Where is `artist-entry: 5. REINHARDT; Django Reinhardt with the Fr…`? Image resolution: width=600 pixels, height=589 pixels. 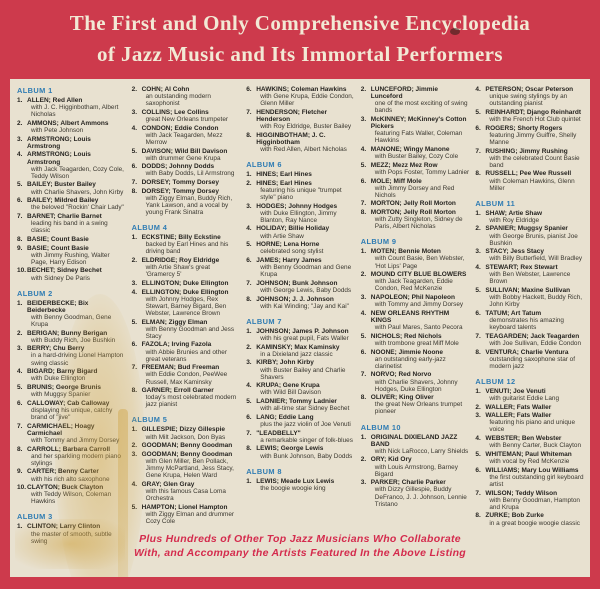 artist-entry: 5. REINHARDT; Django Reinhardt with the Fr… is located at coordinates (529, 116).